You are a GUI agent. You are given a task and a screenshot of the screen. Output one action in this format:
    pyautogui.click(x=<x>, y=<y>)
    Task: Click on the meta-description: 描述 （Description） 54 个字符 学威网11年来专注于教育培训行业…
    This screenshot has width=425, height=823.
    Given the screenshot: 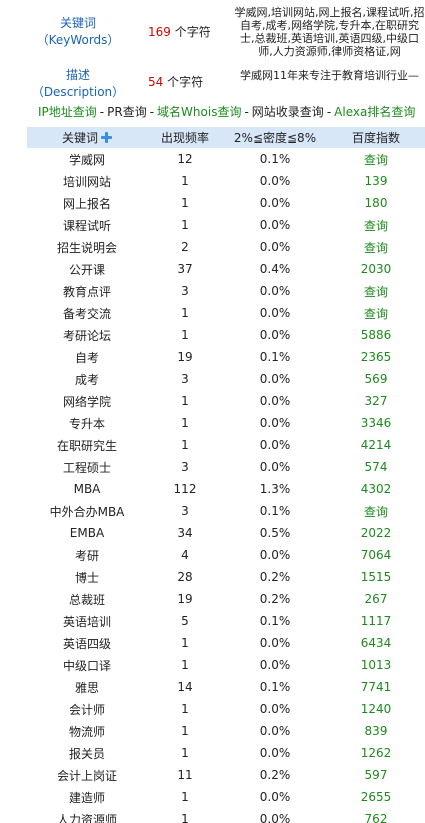 What is the action you would take?
    pyautogui.click(x=212, y=81)
    